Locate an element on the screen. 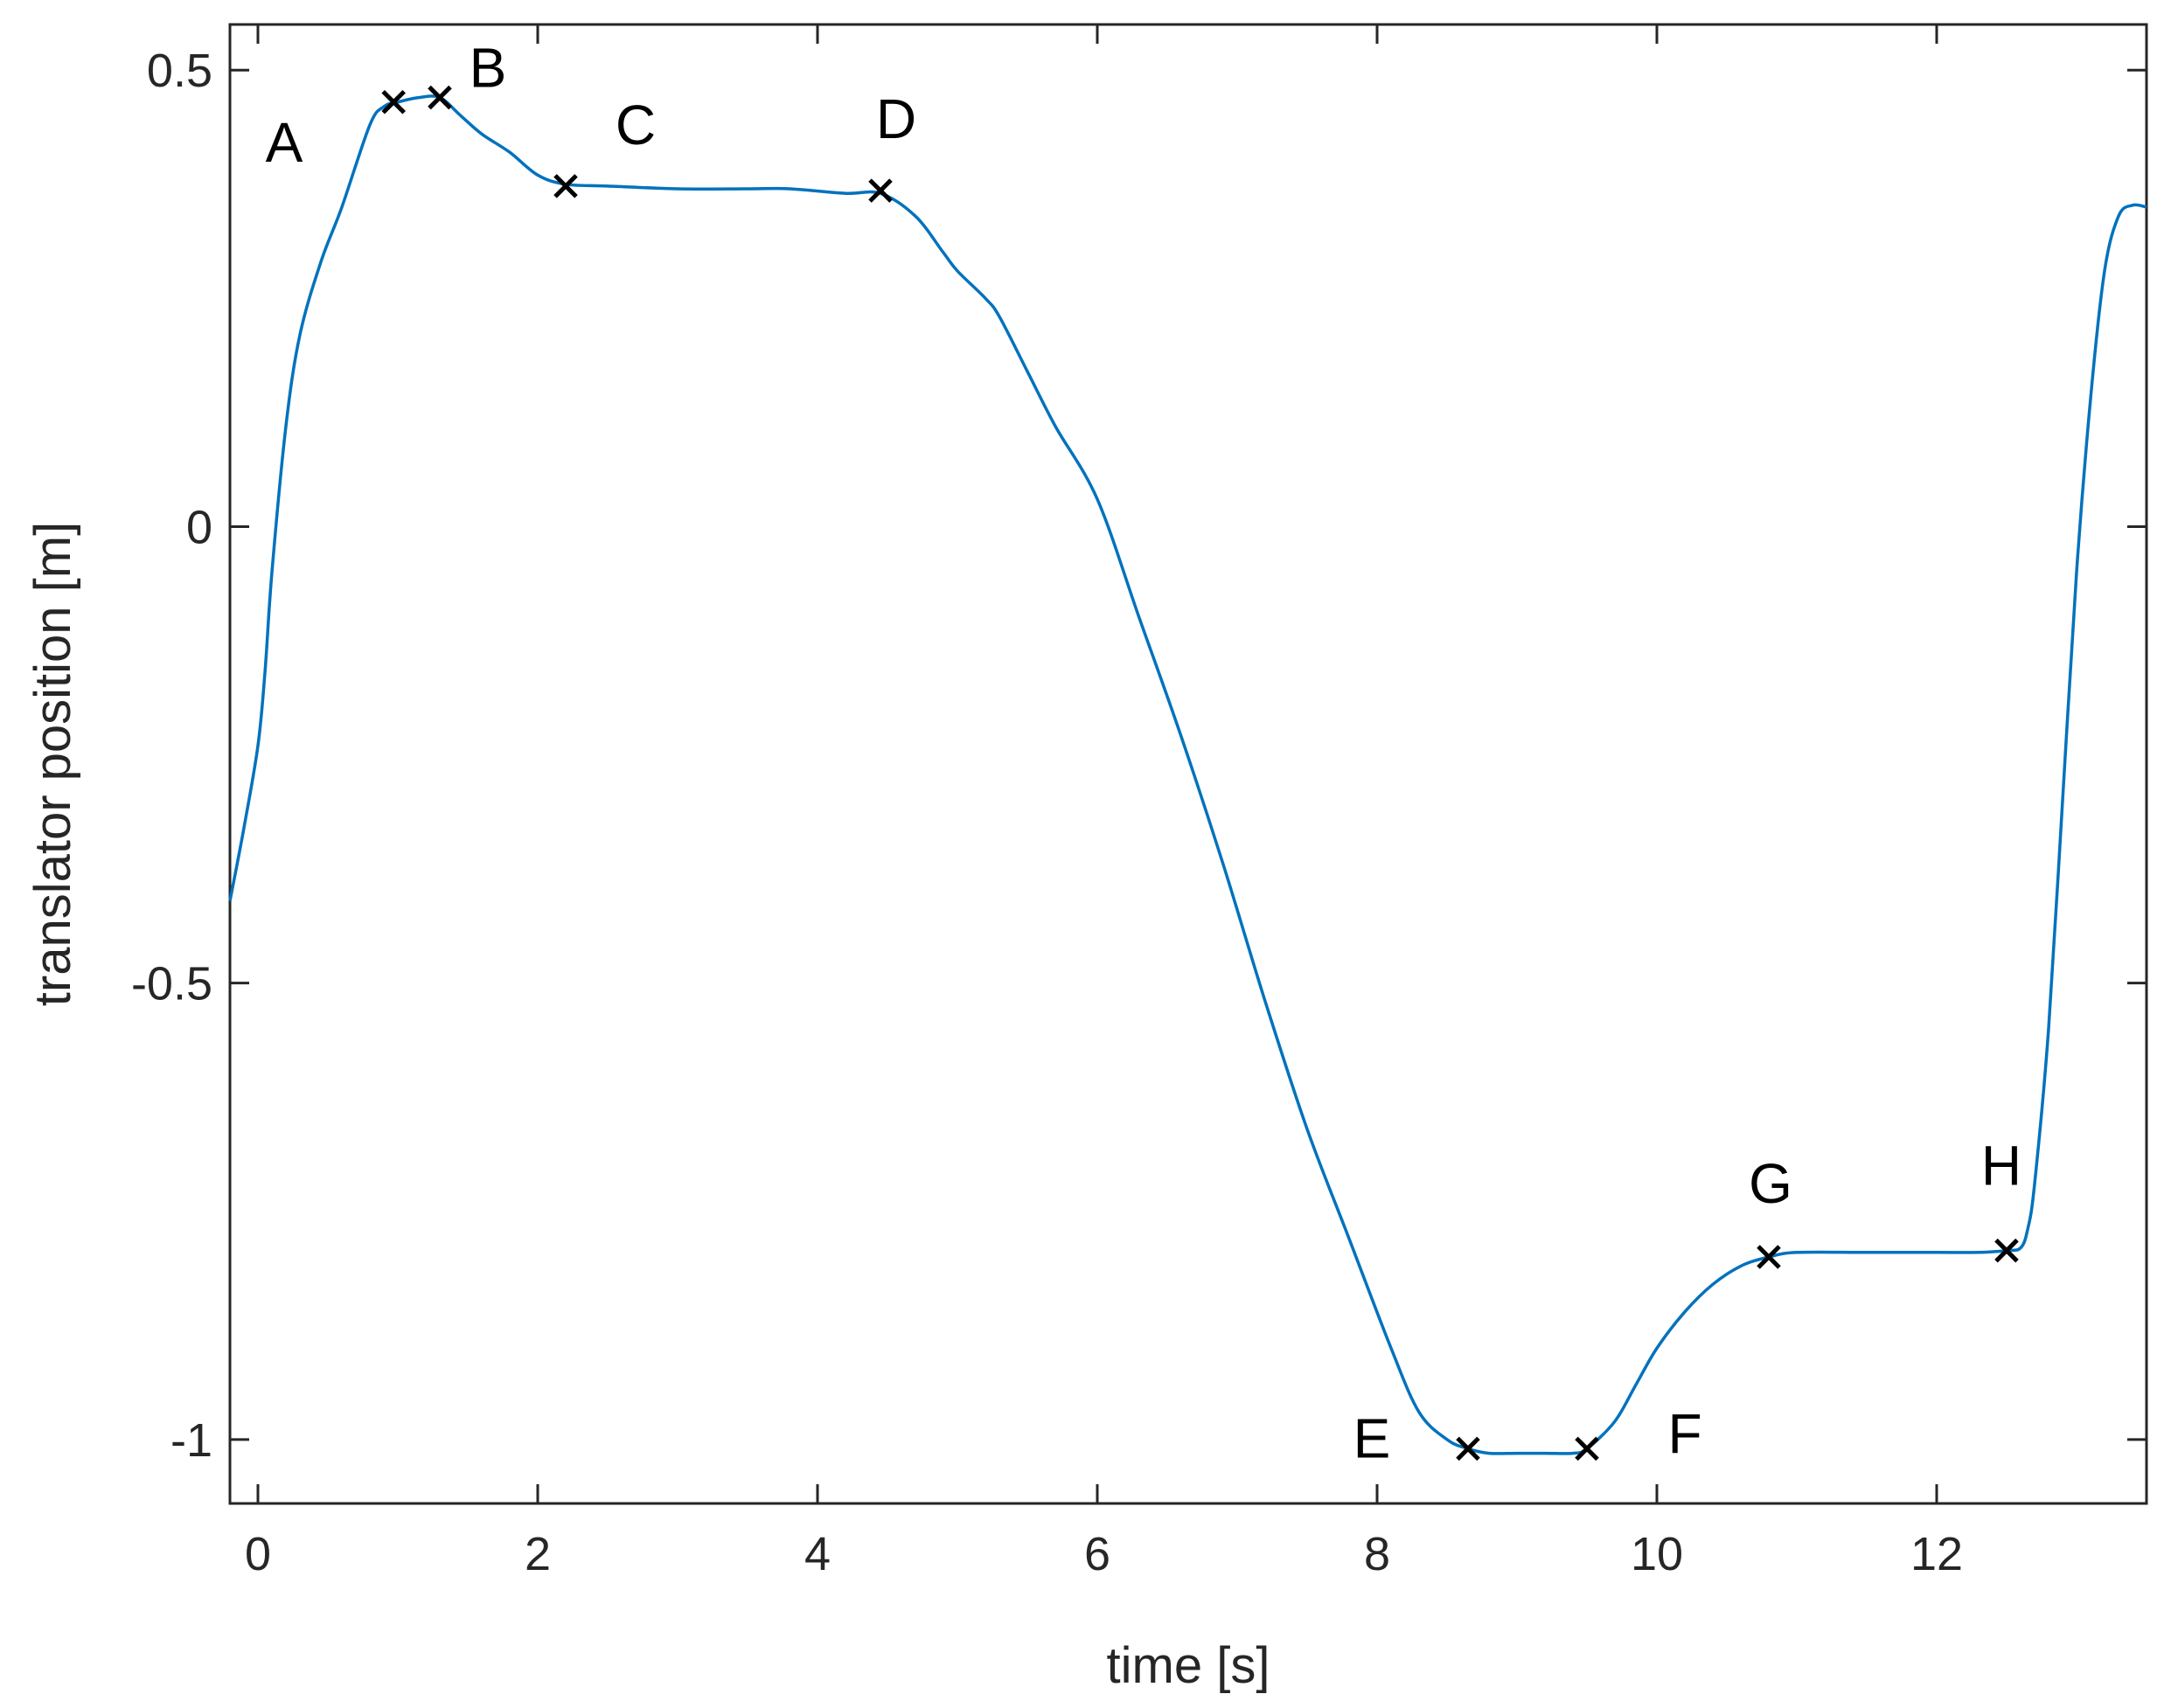 Image resolution: width=2164 pixels, height=1708 pixels. y-axis-title: translator position [m] is located at coordinates (53, 764).